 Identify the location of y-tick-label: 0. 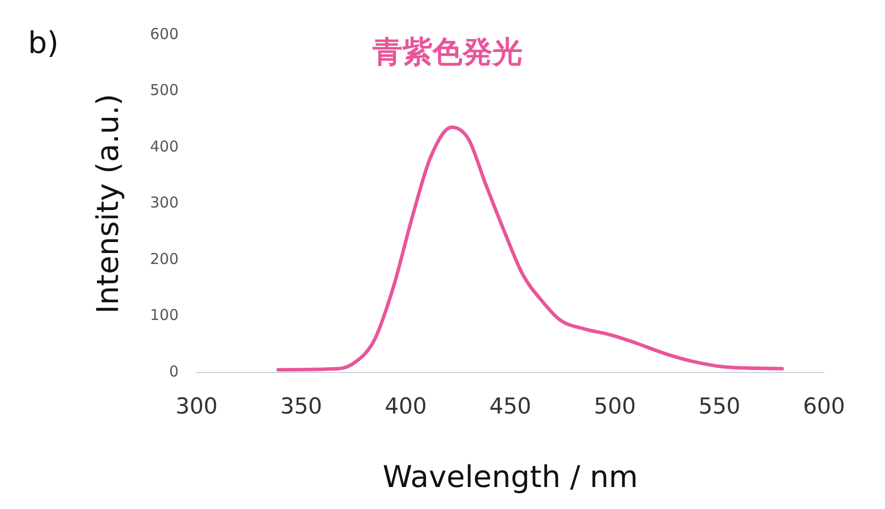
(174, 371).